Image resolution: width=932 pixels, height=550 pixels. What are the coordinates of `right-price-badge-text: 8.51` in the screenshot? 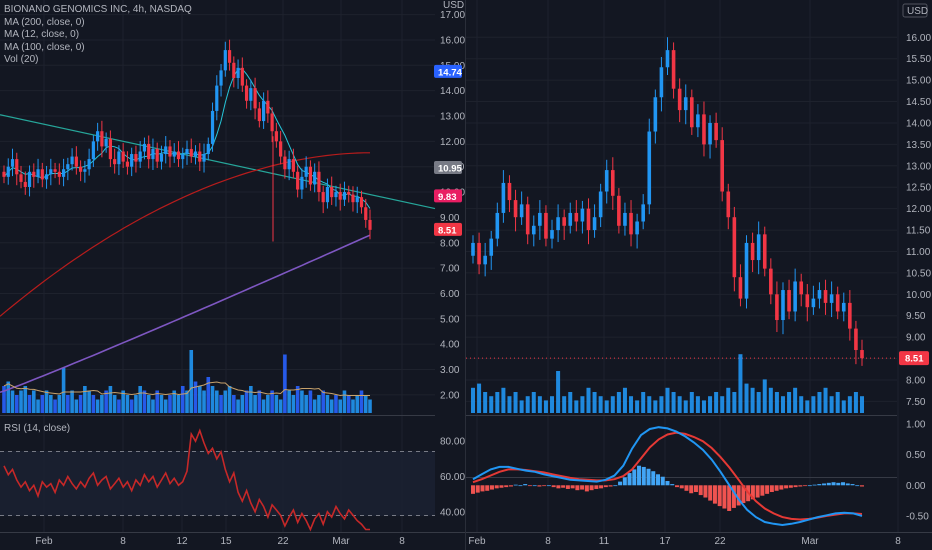 It's located at (914, 359).